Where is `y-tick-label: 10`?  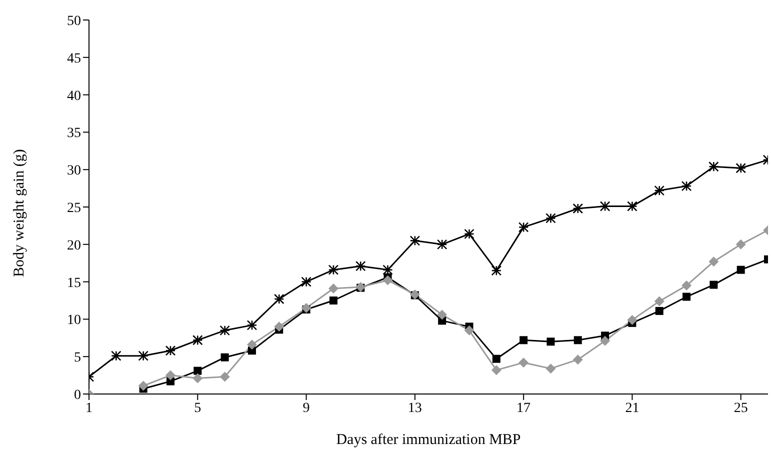 y-tick-label: 10 is located at coordinates (74, 320).